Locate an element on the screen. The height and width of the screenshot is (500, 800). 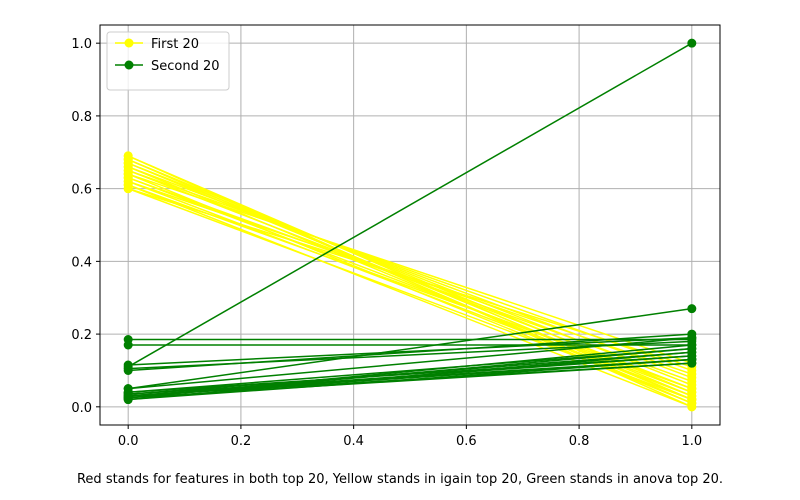
y-tick-label: 0.2 is located at coordinates (81, 335).